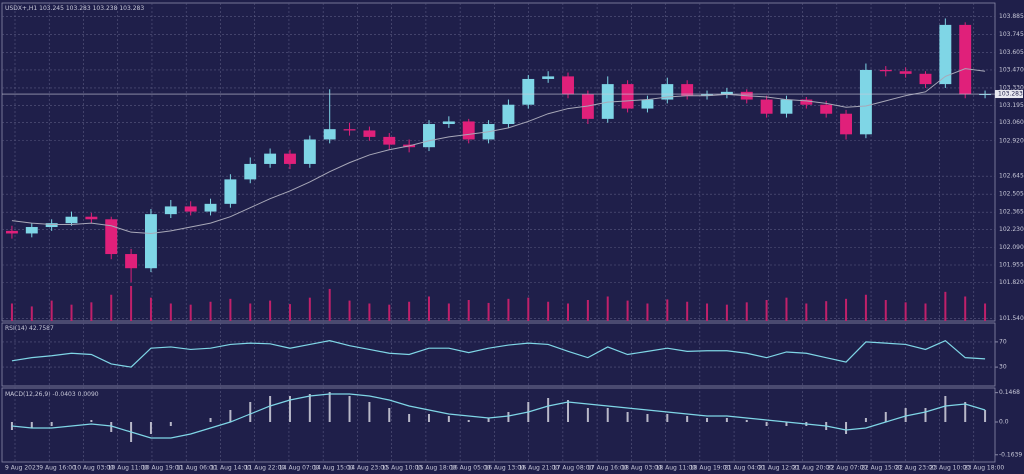 This screenshot has height=474, width=1024. Describe the element at coordinates (607, 468) in the screenshot. I see `x-tick-label: 17 Aug 16:00` at that location.